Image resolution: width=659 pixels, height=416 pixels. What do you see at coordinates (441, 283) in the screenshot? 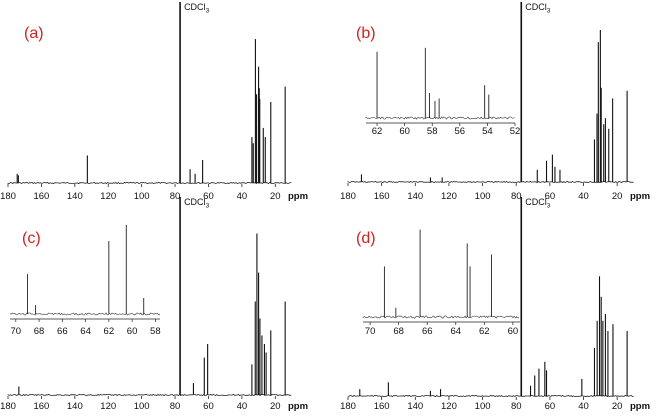
I see `inset-expansion: 70 68 66 64 62 60` at bounding box center [441, 283].